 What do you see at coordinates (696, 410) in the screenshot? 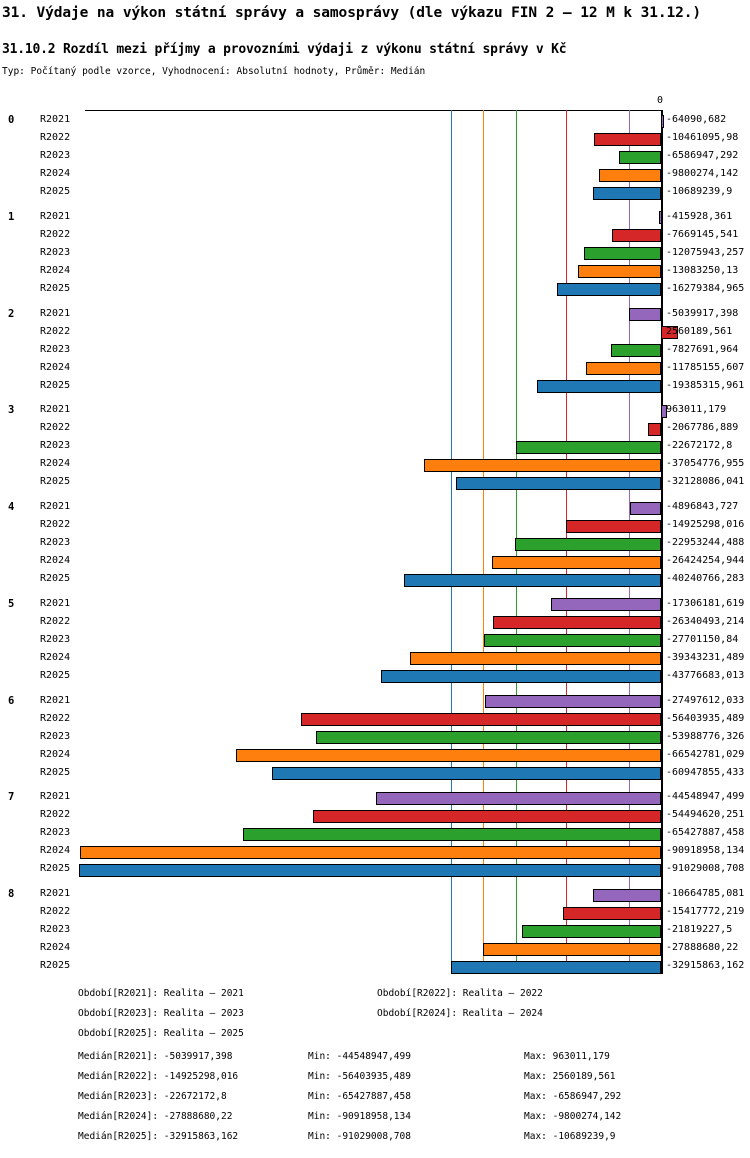
I see `bar-value-label: 963011,179` at bounding box center [696, 410].